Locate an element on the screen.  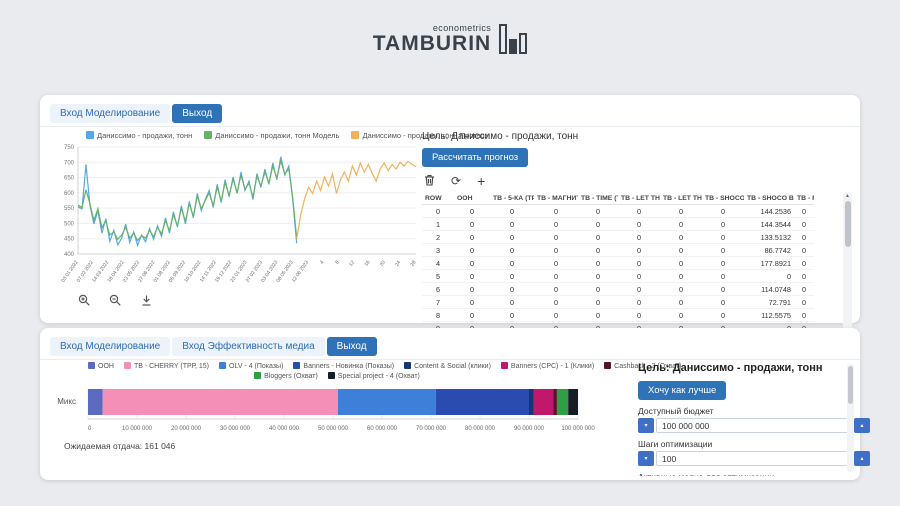
mix-legend-item-8: Special project - 4 (Охват) is located at coordinates (373, 376).